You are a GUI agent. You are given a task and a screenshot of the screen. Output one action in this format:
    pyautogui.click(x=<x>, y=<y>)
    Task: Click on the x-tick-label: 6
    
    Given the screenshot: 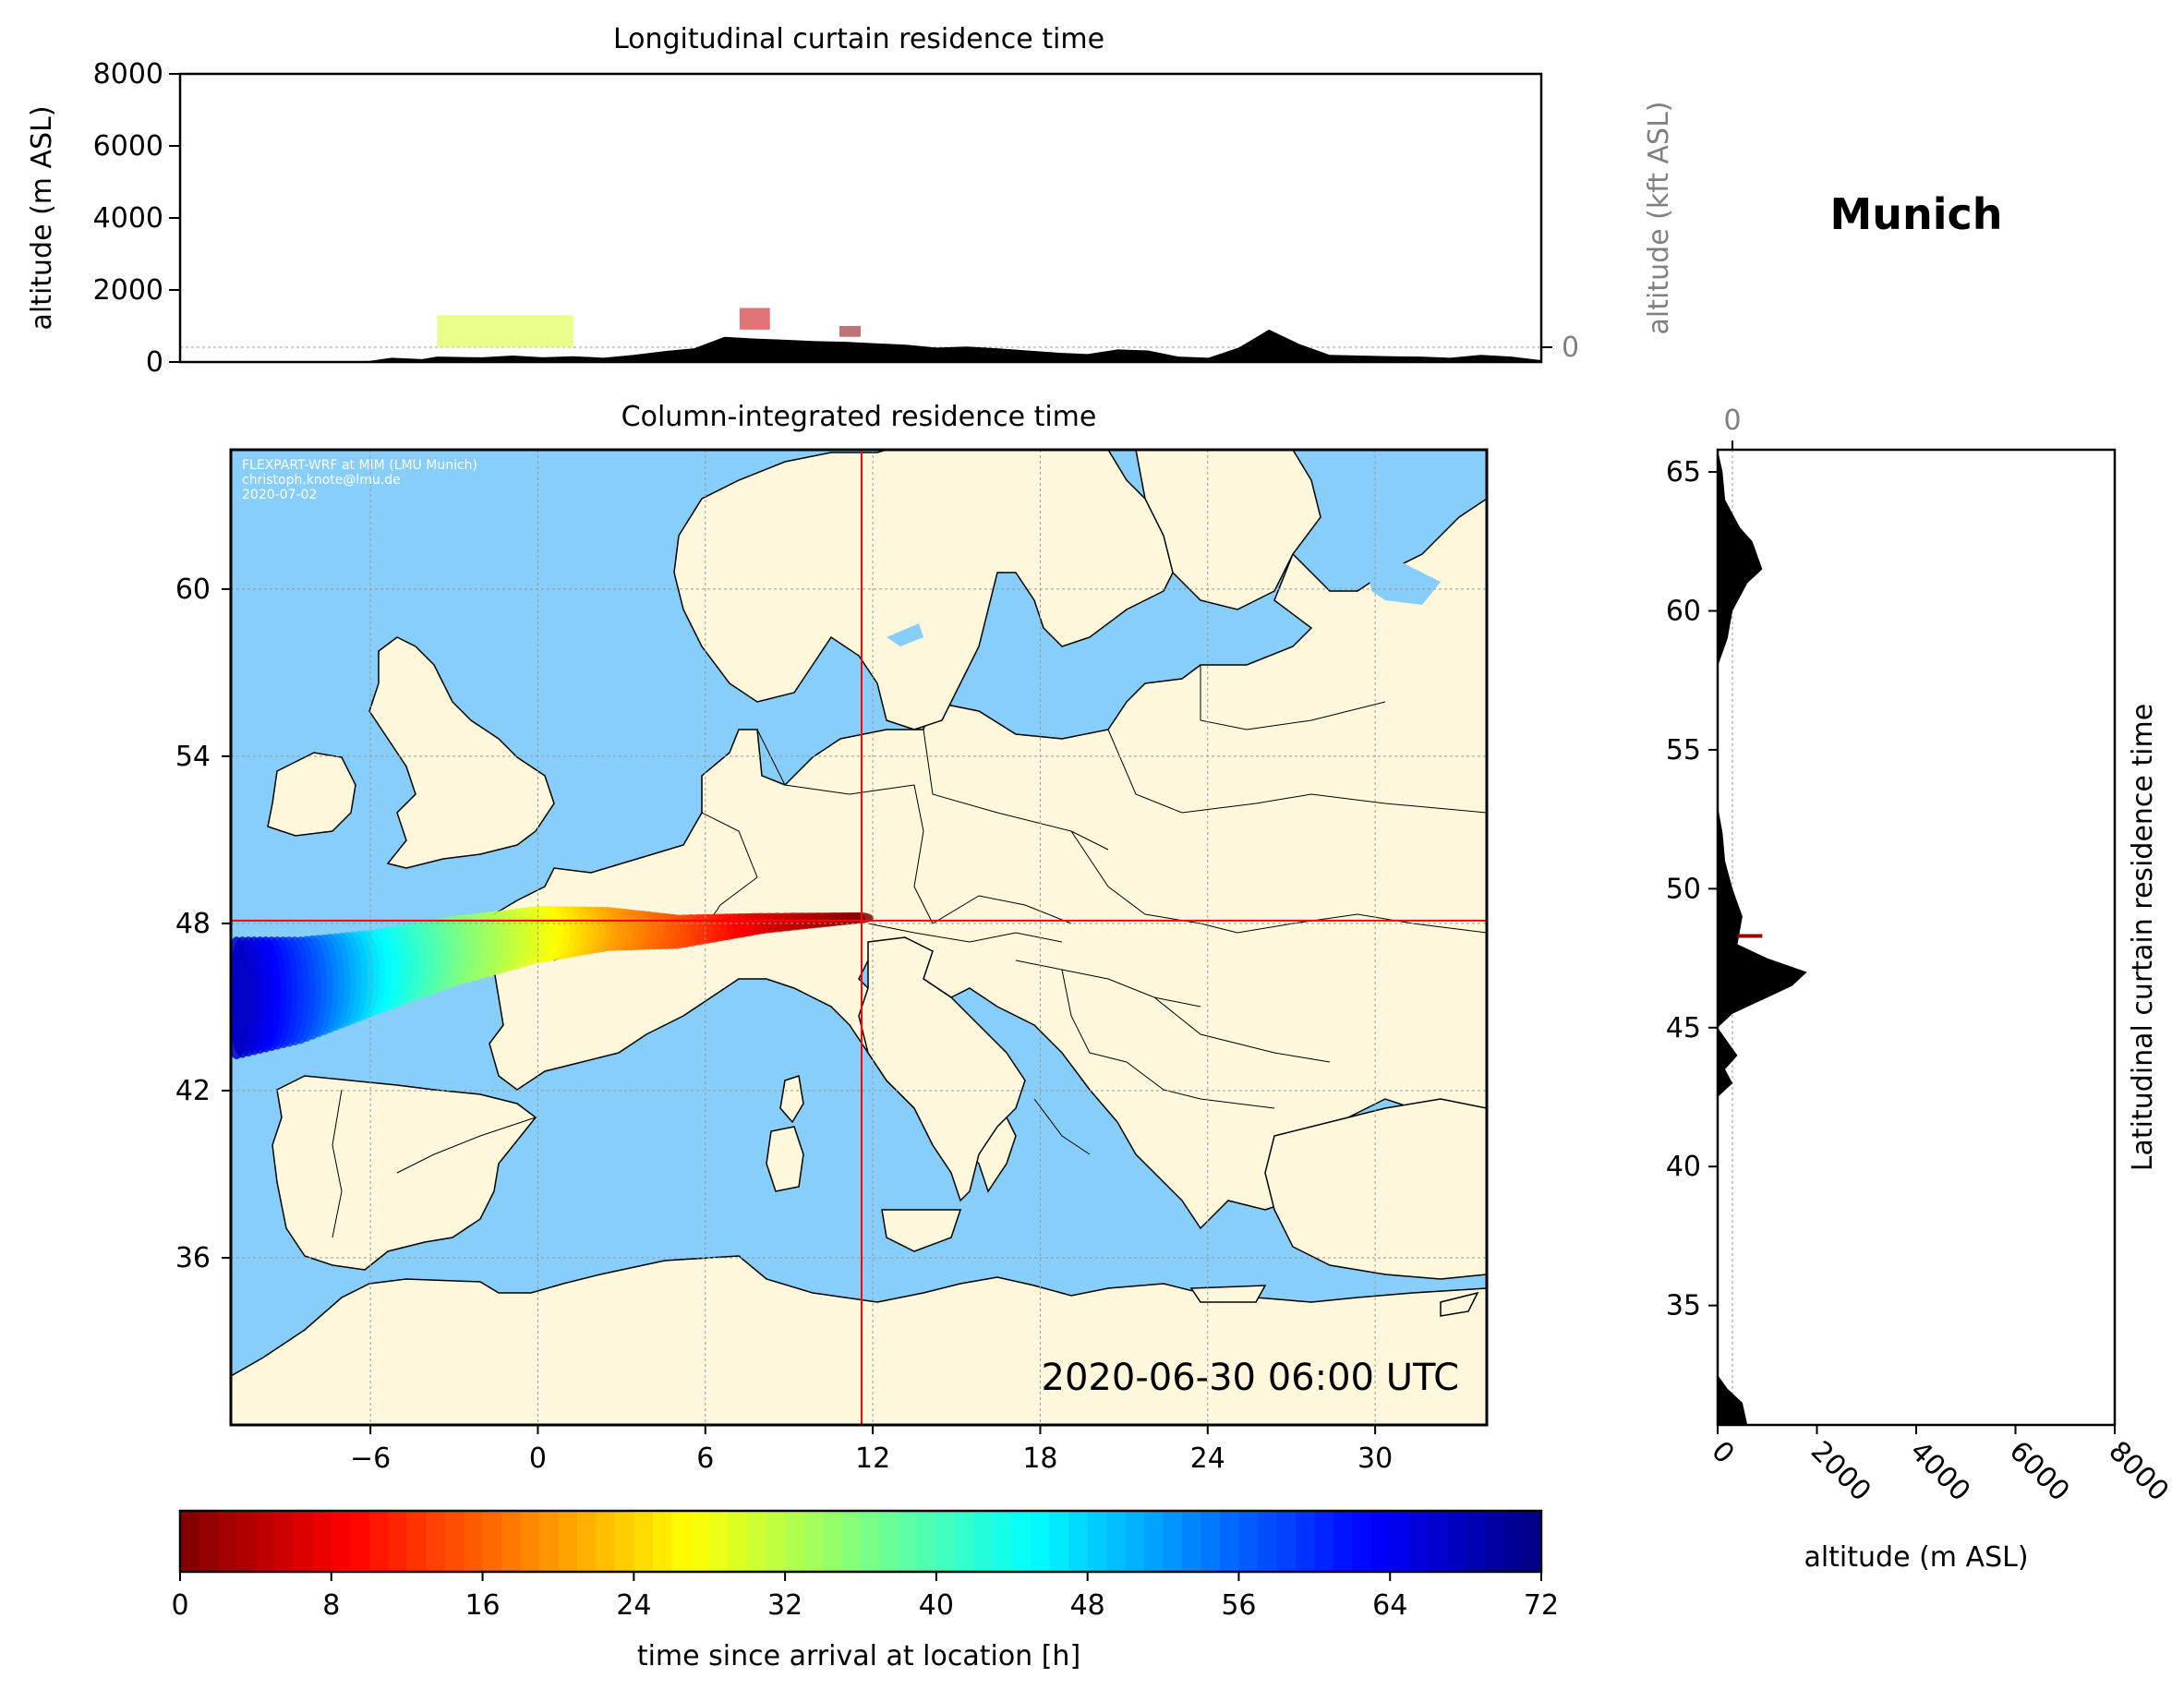 What is the action you would take?
    pyautogui.click(x=705, y=1458)
    